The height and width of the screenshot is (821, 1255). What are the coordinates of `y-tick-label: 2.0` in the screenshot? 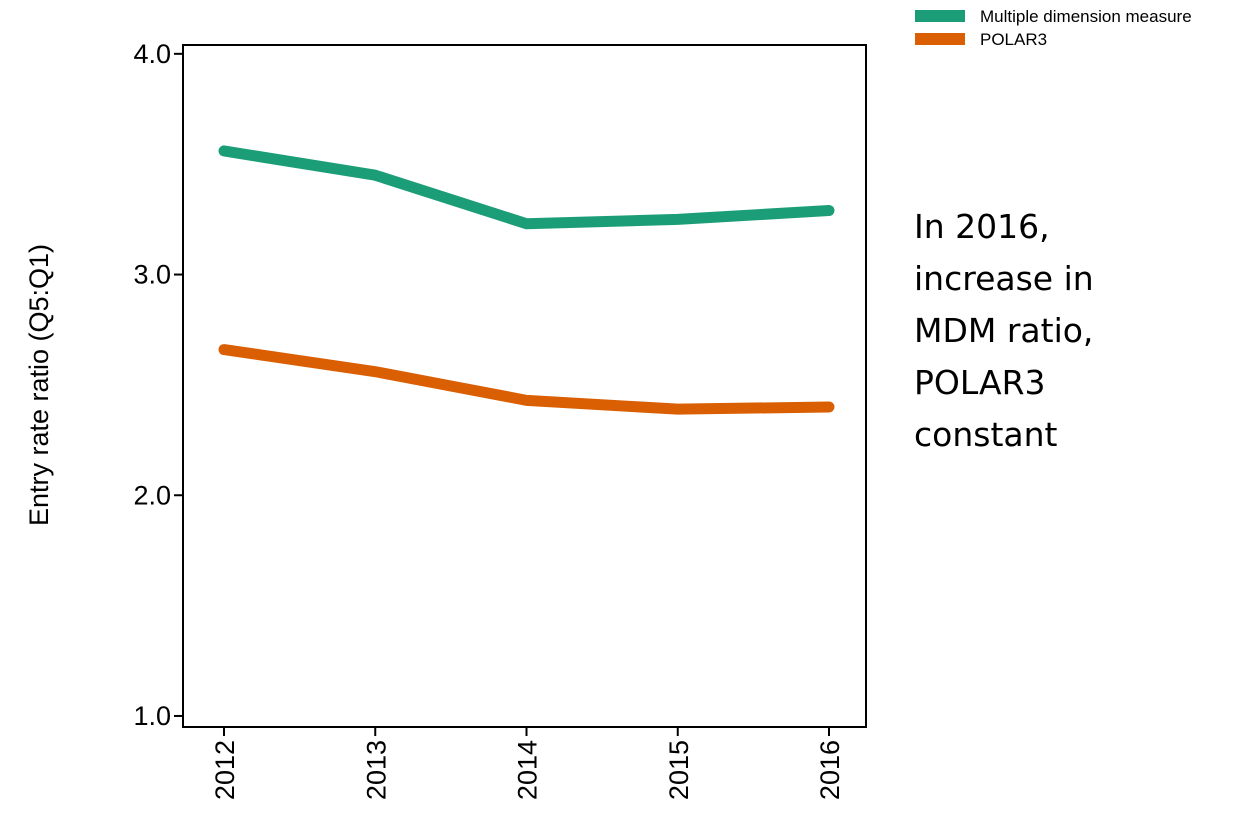 It's located at (152, 495).